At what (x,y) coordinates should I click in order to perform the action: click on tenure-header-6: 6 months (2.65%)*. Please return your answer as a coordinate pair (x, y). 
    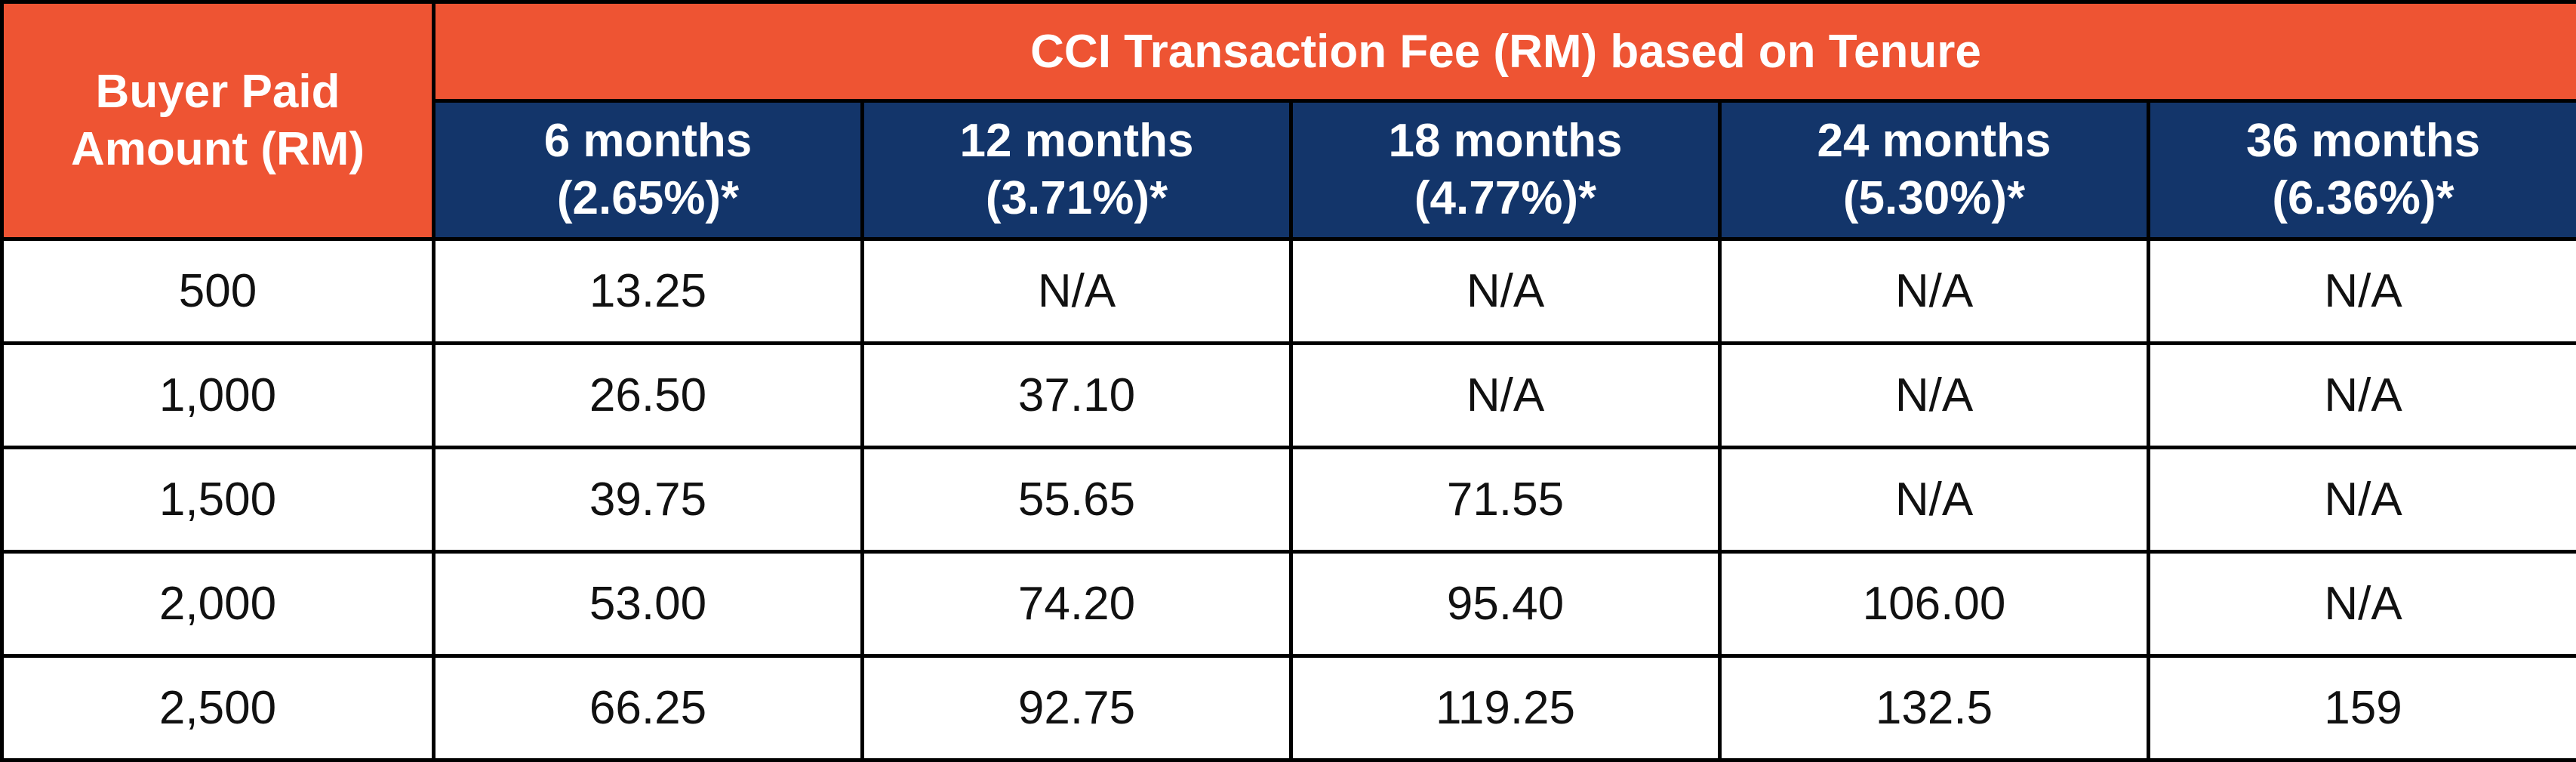
    Looking at the image, I should click on (648, 170).